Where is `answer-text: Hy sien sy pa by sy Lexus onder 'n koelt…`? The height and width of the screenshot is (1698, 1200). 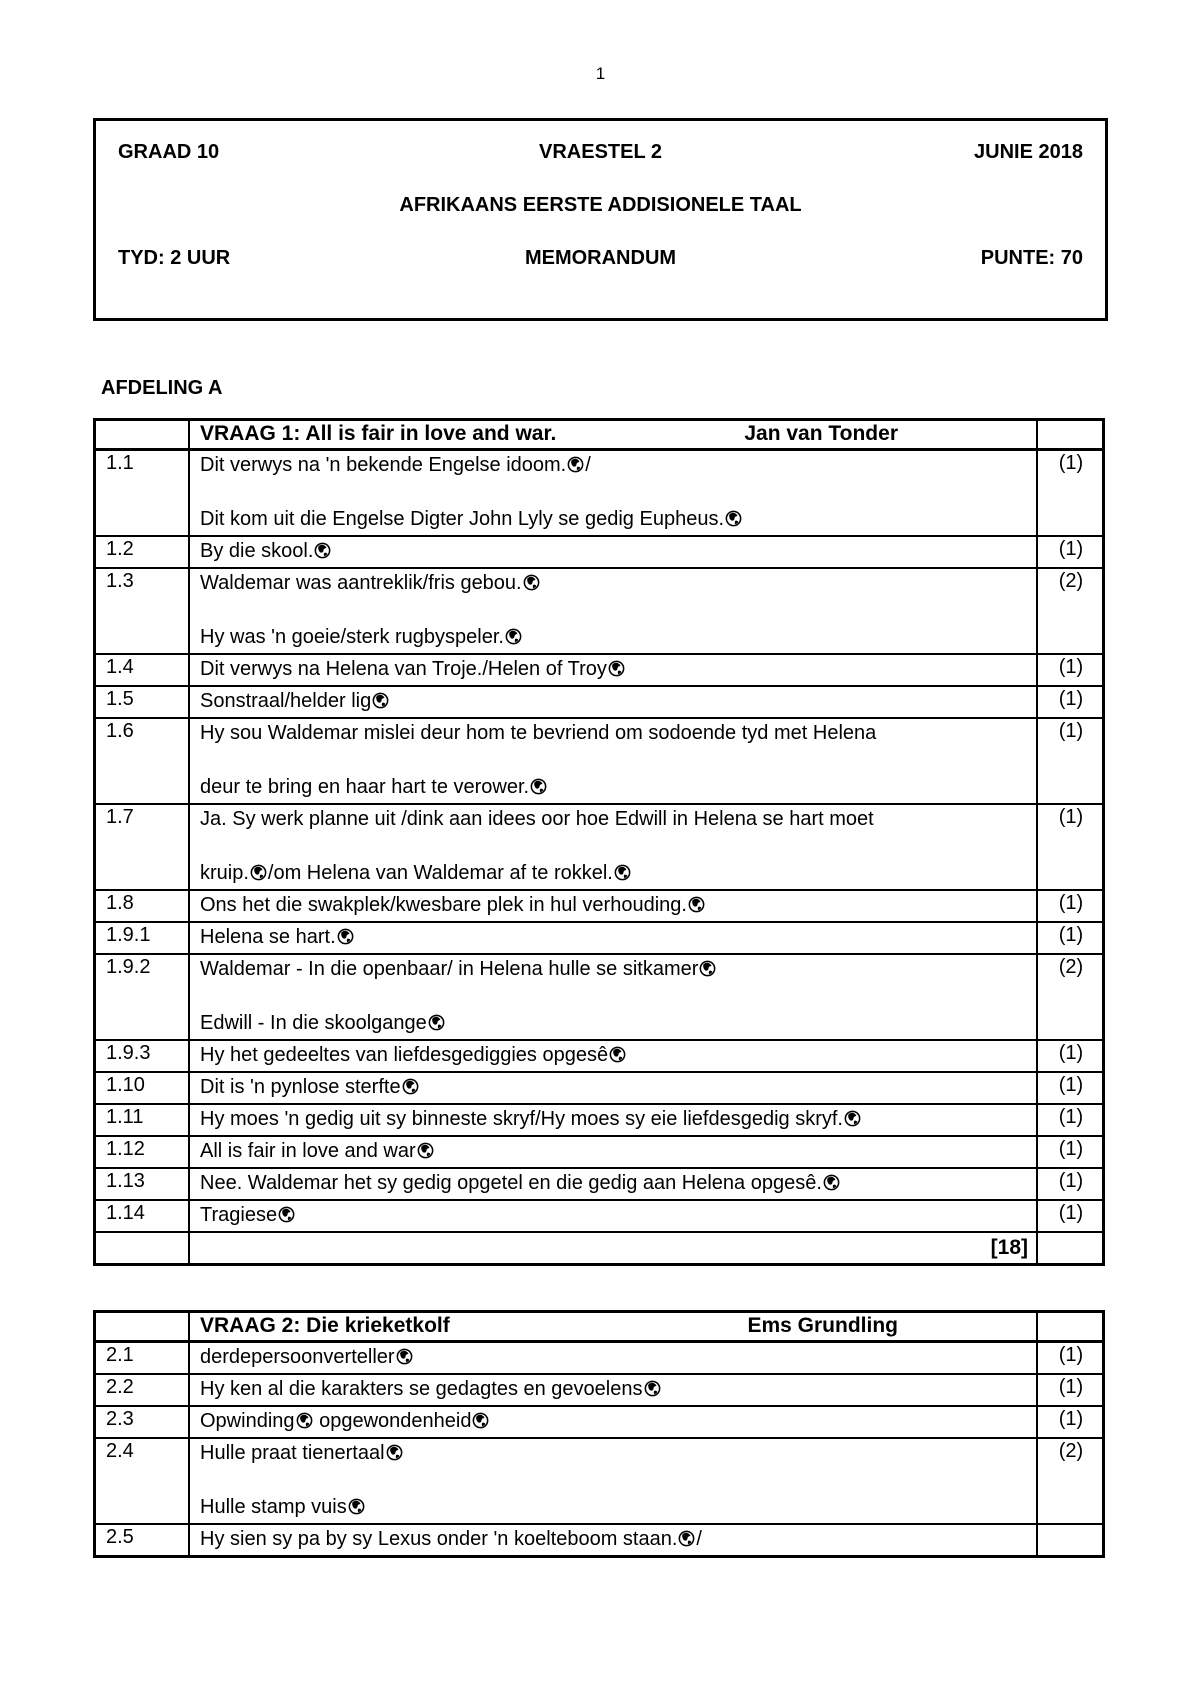
answer-text: Hy sien sy pa by sy Lexus onder 'n koelt… is located at coordinates (613, 1540).